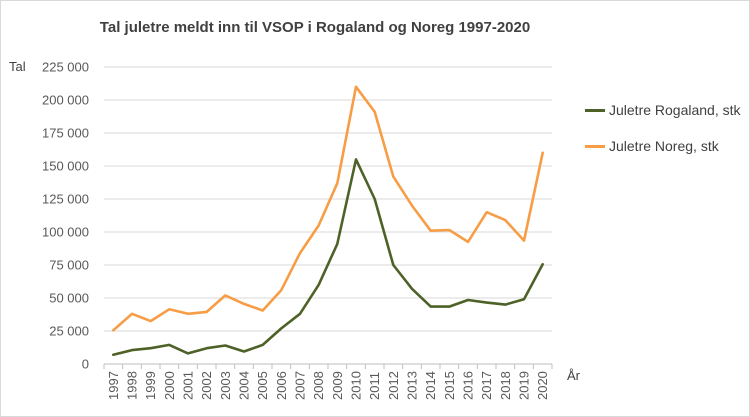 This screenshot has height=417, width=750. I want to click on y-axis-label: Tal, so click(17, 66).